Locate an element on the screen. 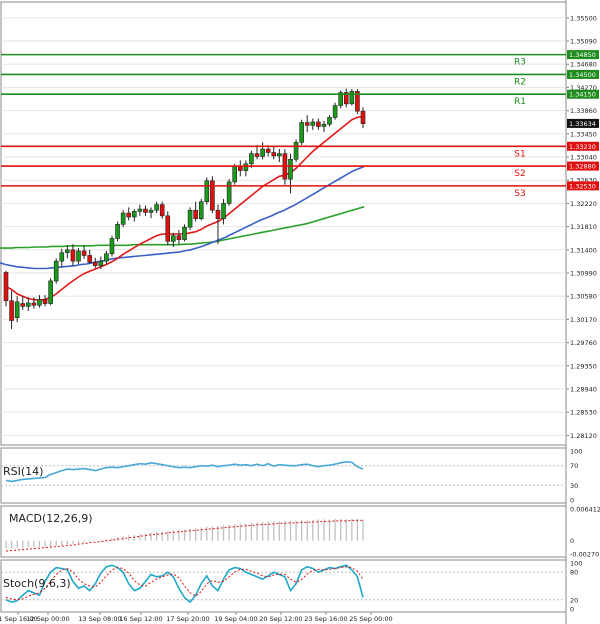 Image resolution: width=600 pixels, height=624 pixels. level-price-label-r3: 1.34850 is located at coordinates (582, 55).